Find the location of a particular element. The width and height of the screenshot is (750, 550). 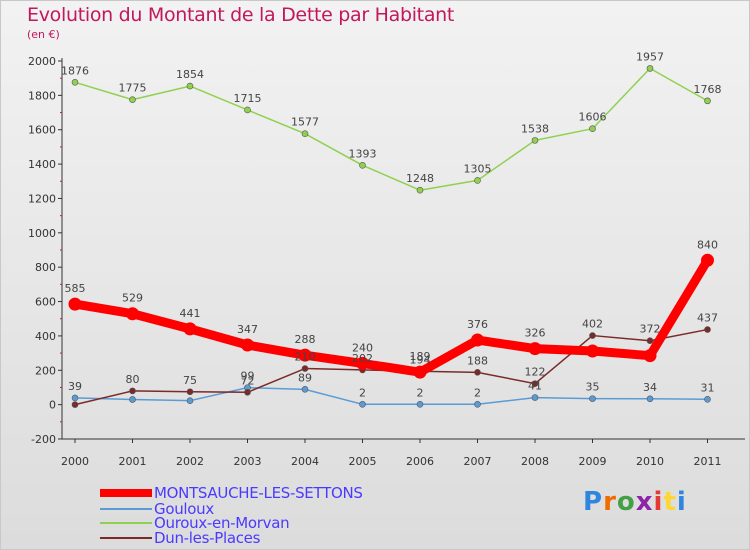

legend-label: MONTSAUCHE-LES-SETTONS is located at coordinates (258, 493).